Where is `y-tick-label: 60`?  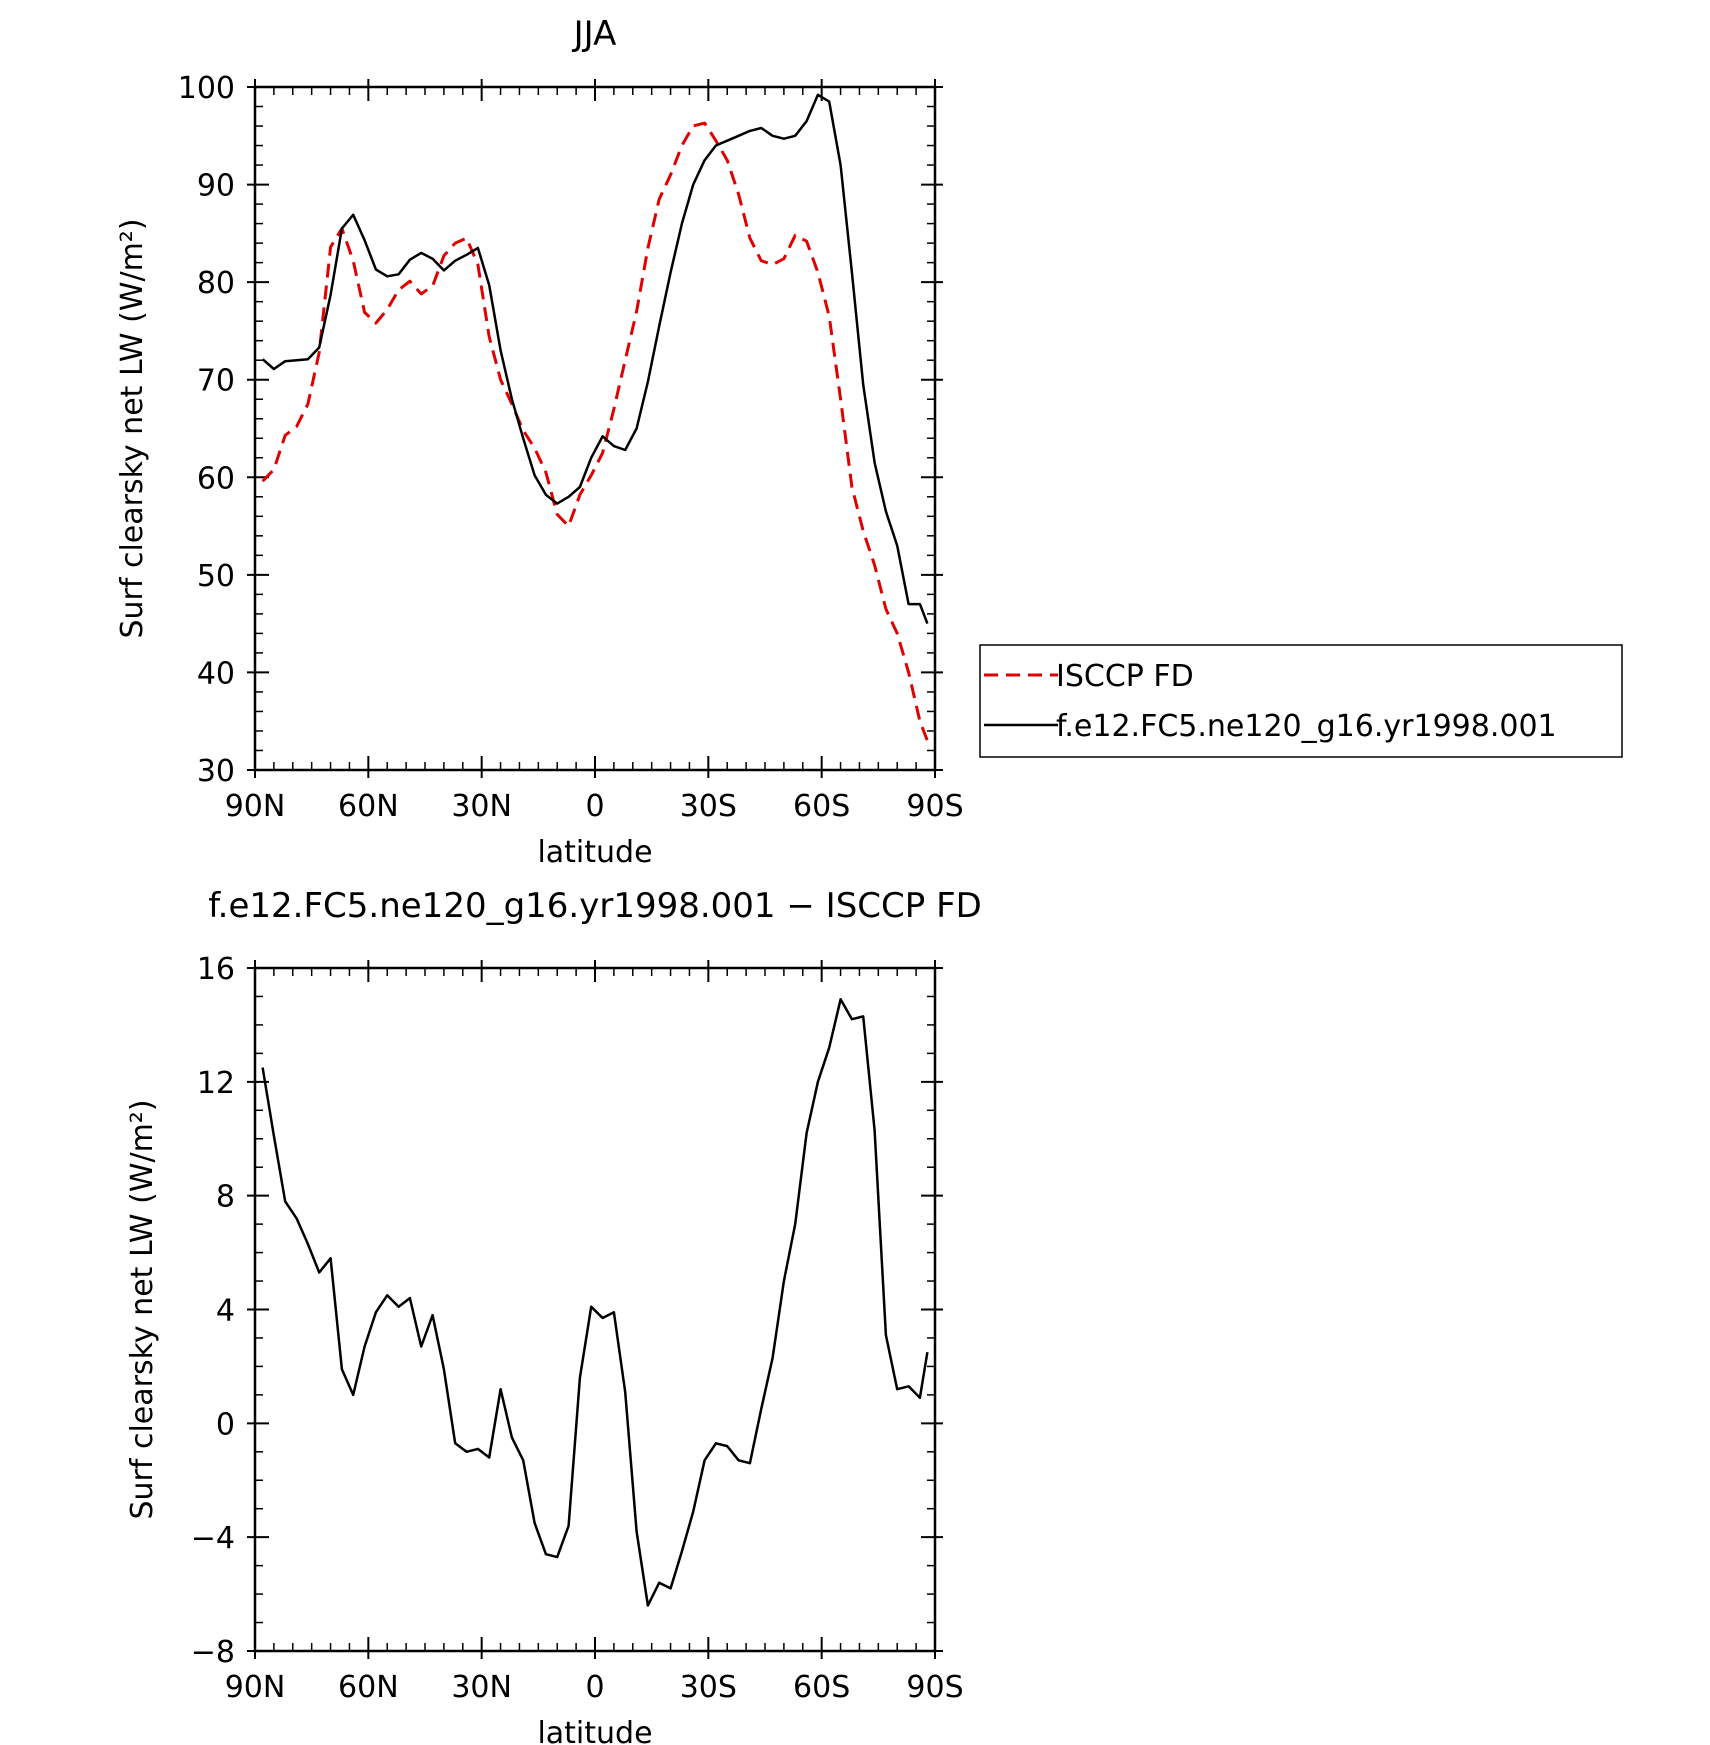 y-tick-label: 60 is located at coordinates (216, 478).